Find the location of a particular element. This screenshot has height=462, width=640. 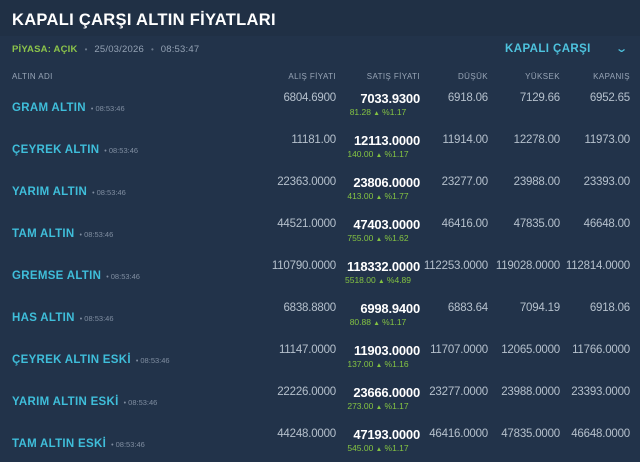

sell-price: 23666.0000 is located at coordinates (386, 392).